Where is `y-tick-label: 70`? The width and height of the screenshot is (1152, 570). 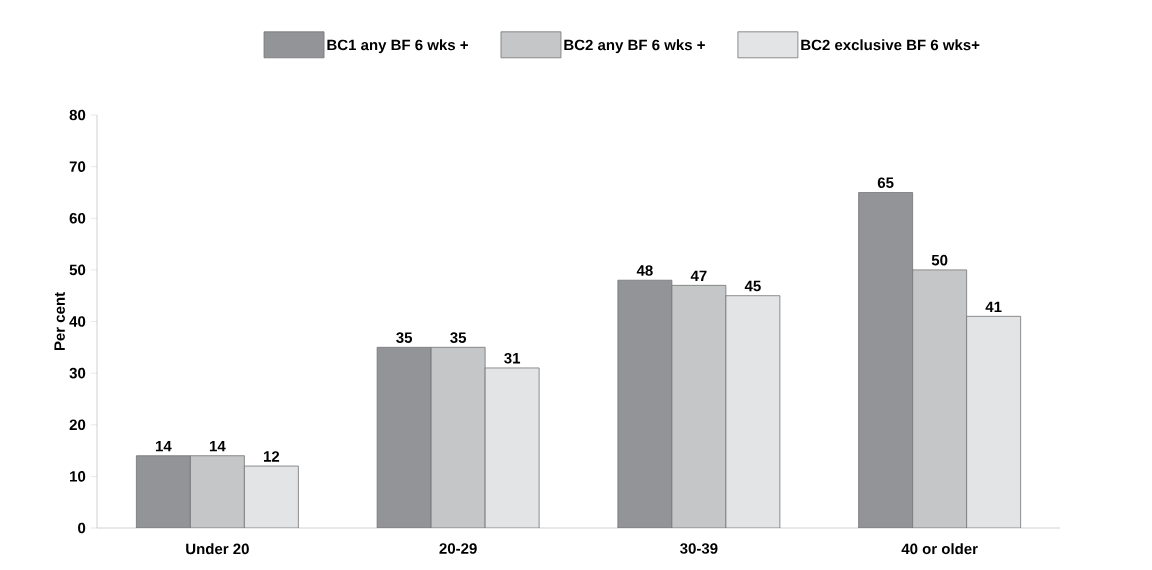
y-tick-label: 70 is located at coordinates (77, 166).